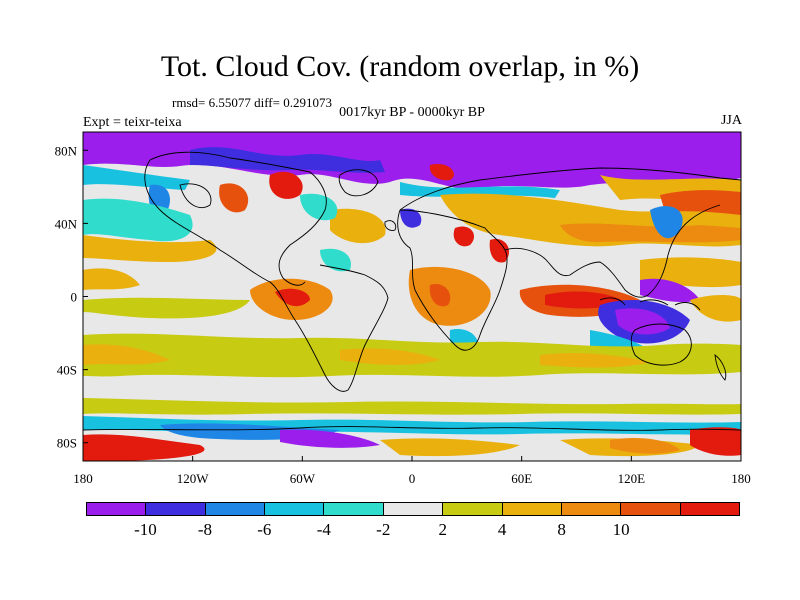 The width and height of the screenshot is (800, 600). I want to click on colorbar, so click(413, 509).